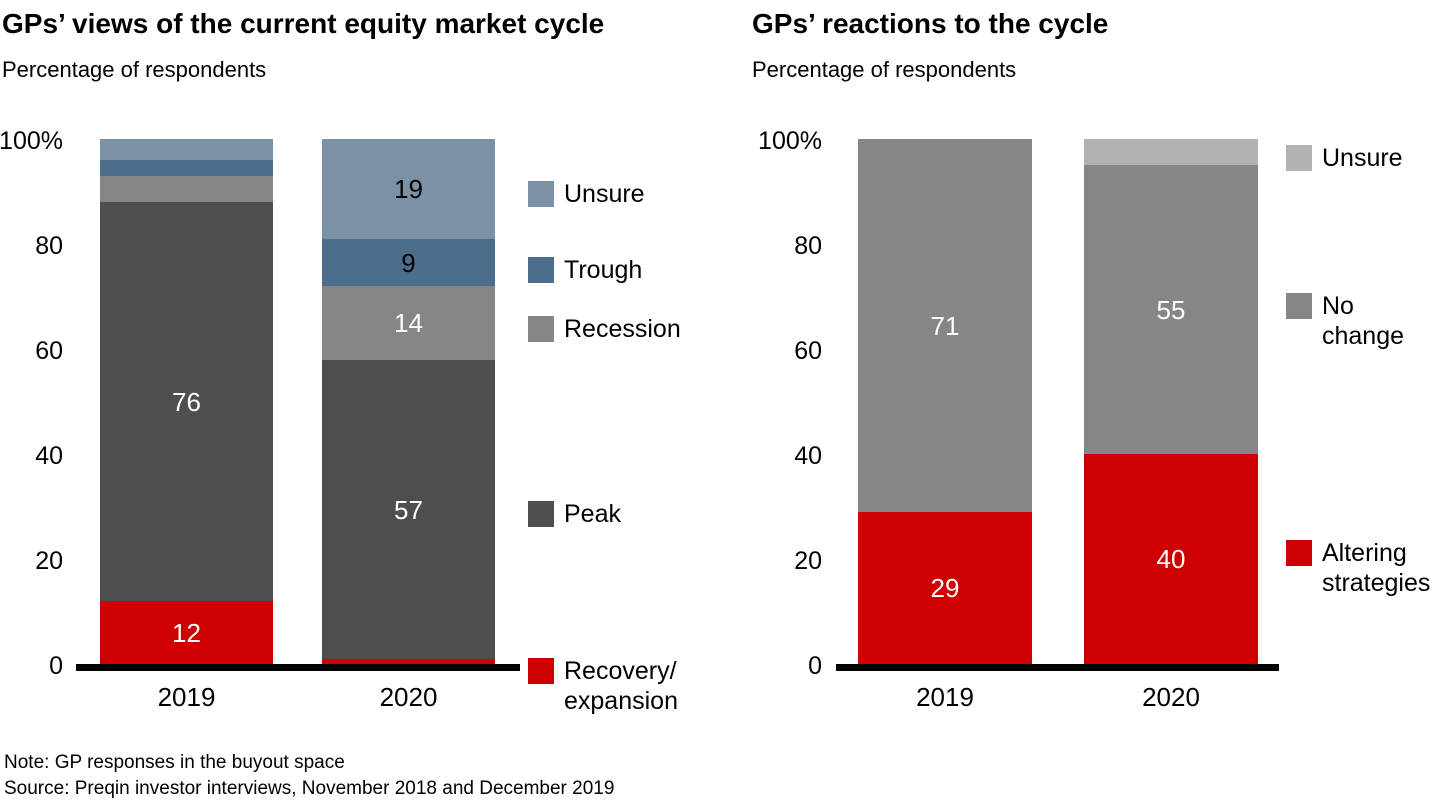 This screenshot has height=810, width=1440. I want to click on segment-value-label: 76, so click(186, 402).